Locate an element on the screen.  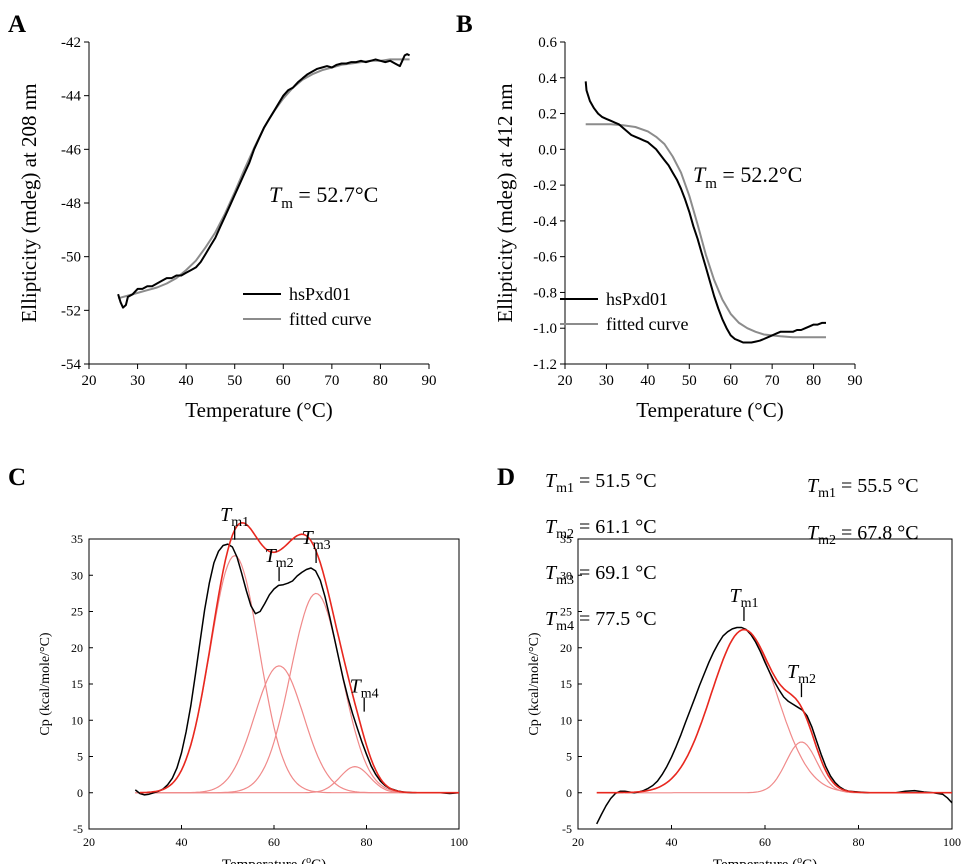
tm-value-2: Tm2 = 67.8 °C is located at coordinates (863, 535).